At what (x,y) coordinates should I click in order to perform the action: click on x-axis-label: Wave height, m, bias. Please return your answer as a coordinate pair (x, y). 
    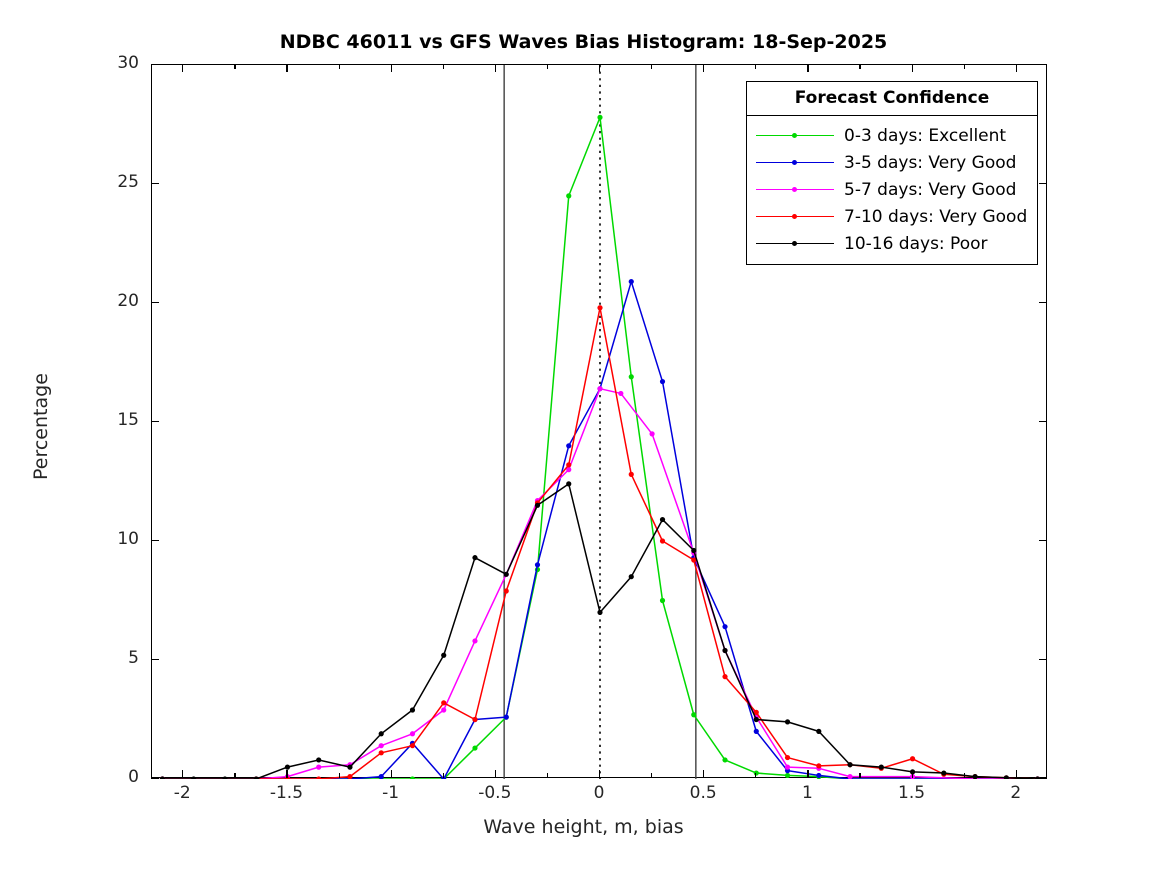
    Looking at the image, I should click on (583, 827).